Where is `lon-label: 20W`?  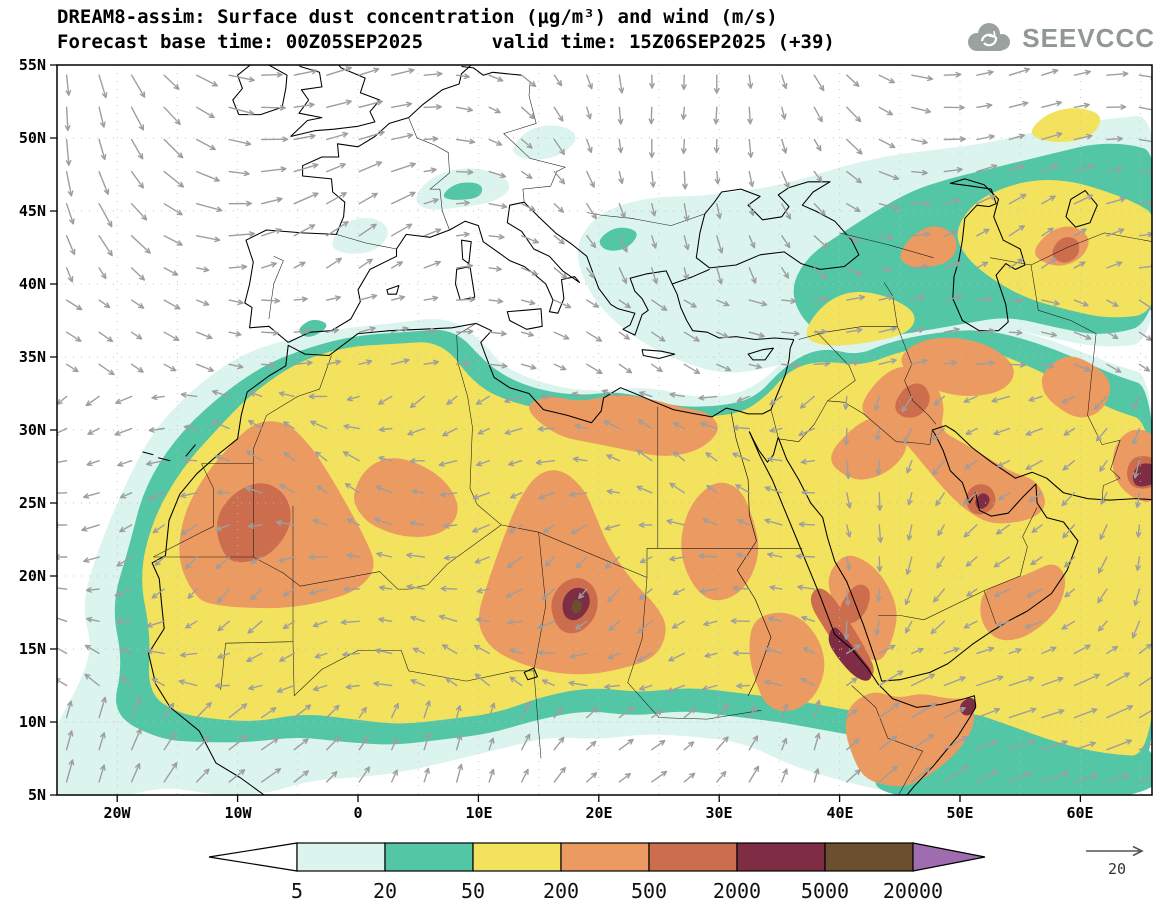
lon-label: 20W is located at coordinates (117, 813).